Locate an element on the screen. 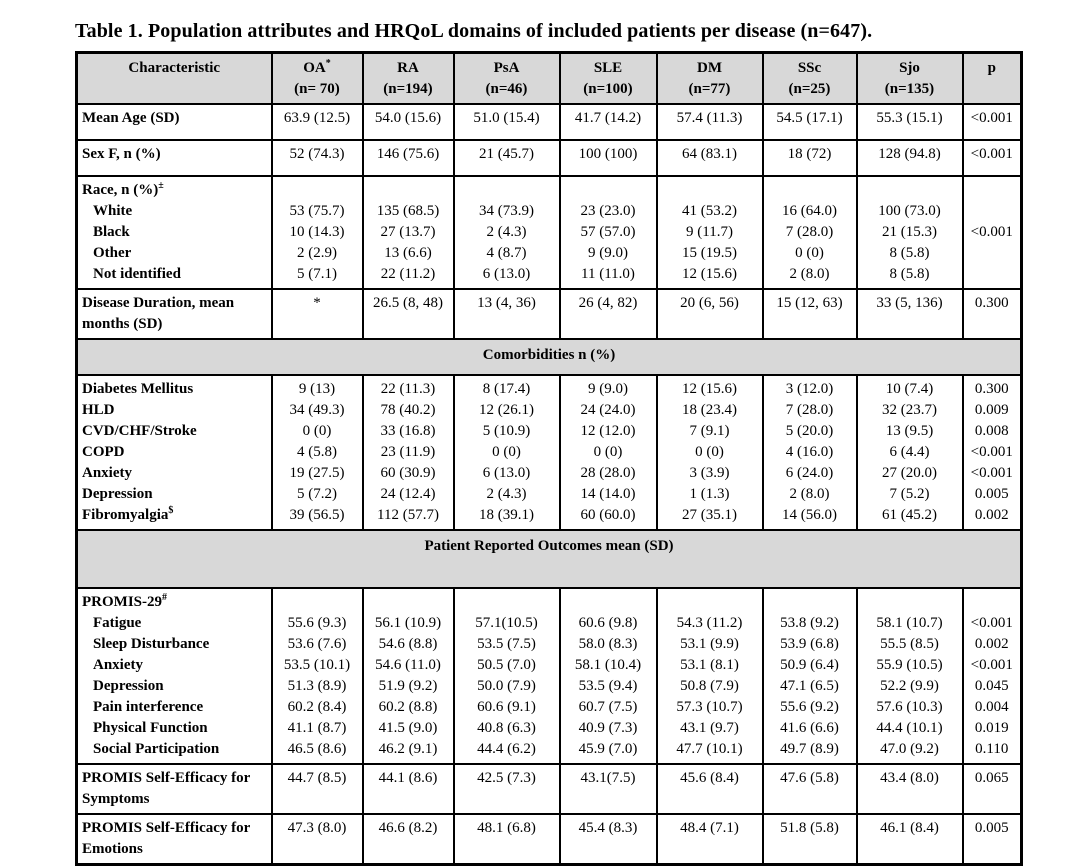 Image resolution: width=1068 pixels, height=866 pixels. value: 78 (40.2) is located at coordinates (408, 410).